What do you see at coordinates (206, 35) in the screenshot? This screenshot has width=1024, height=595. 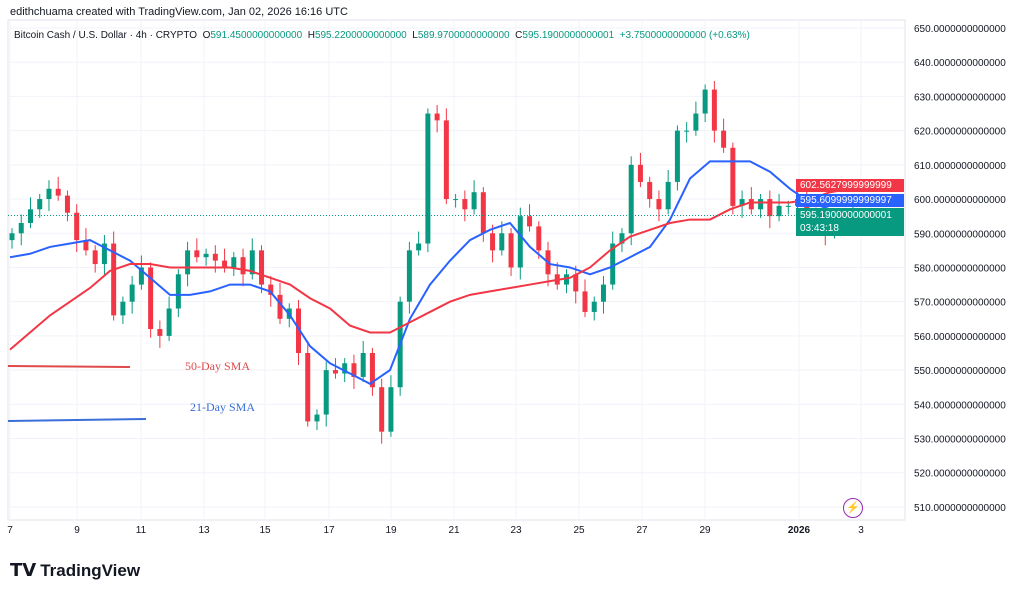 I see `open-label: O` at bounding box center [206, 35].